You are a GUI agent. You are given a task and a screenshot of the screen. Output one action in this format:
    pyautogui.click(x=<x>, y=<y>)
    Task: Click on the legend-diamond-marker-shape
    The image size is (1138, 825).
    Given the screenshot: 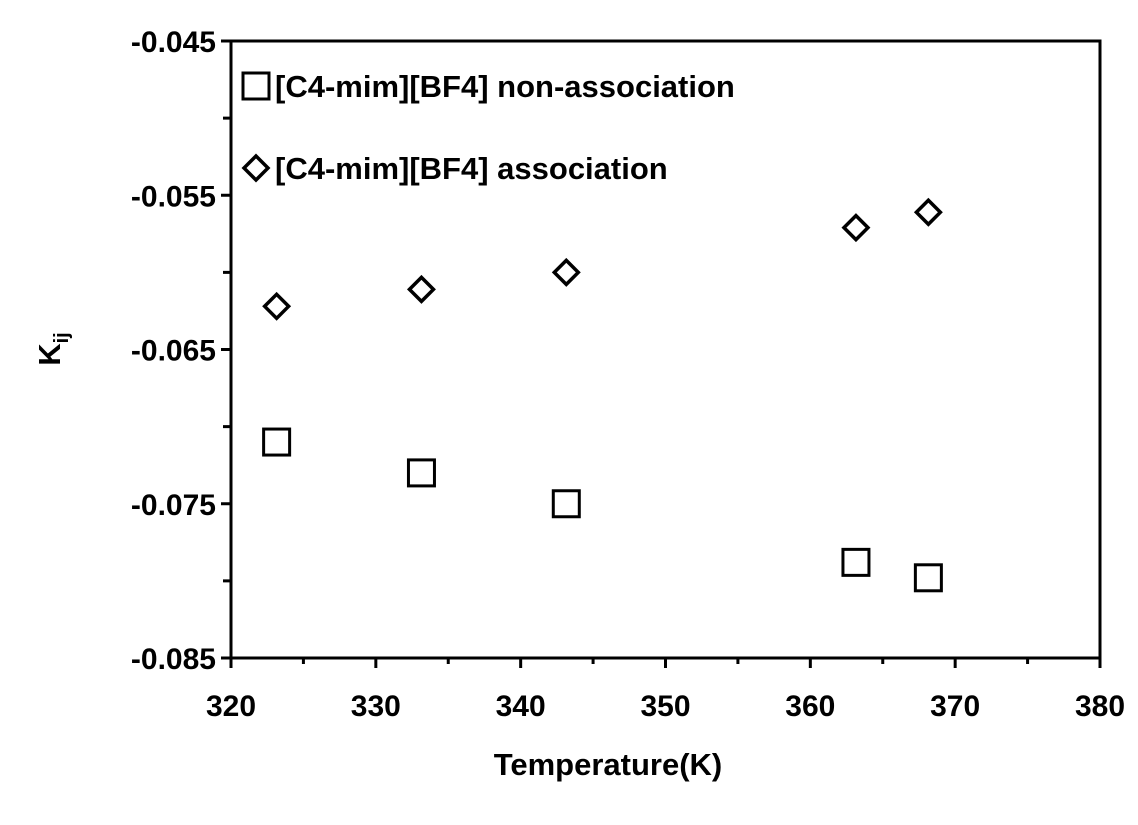 What is the action you would take?
    pyautogui.click(x=256, y=168)
    